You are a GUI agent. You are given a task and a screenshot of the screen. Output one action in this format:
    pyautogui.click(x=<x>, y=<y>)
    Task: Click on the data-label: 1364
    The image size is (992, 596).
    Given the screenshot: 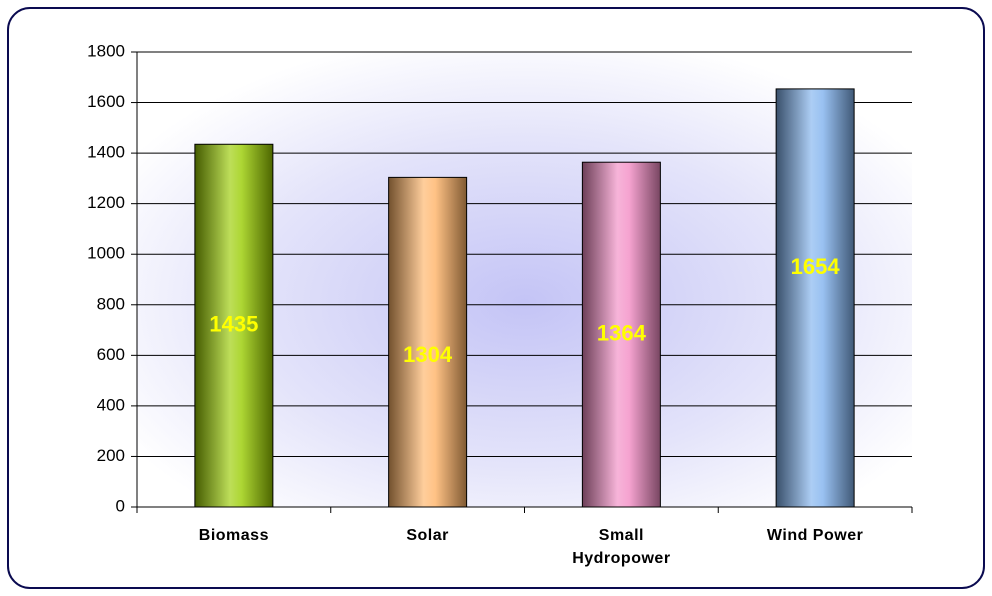 What is the action you would take?
    pyautogui.click(x=622, y=332)
    